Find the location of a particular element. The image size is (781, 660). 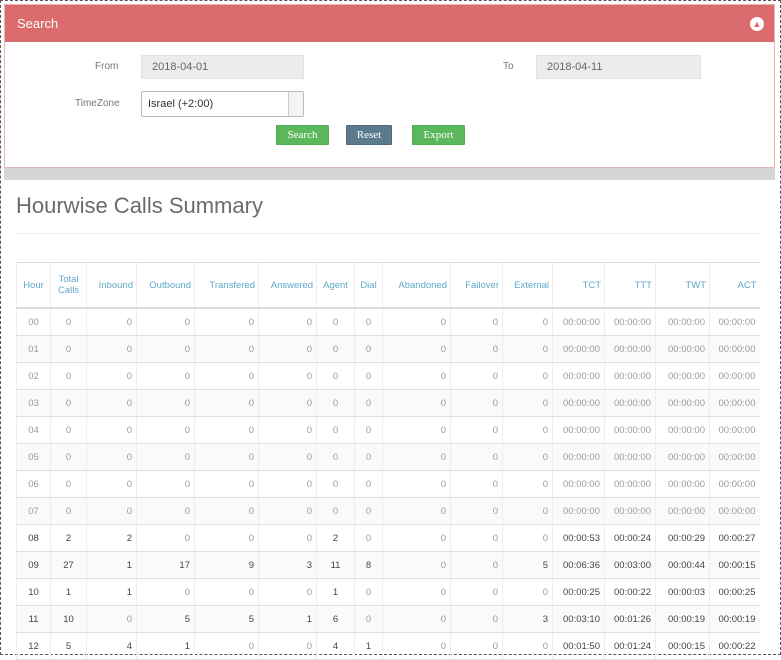

table-cell: 00:00:27 is located at coordinates (734, 538).